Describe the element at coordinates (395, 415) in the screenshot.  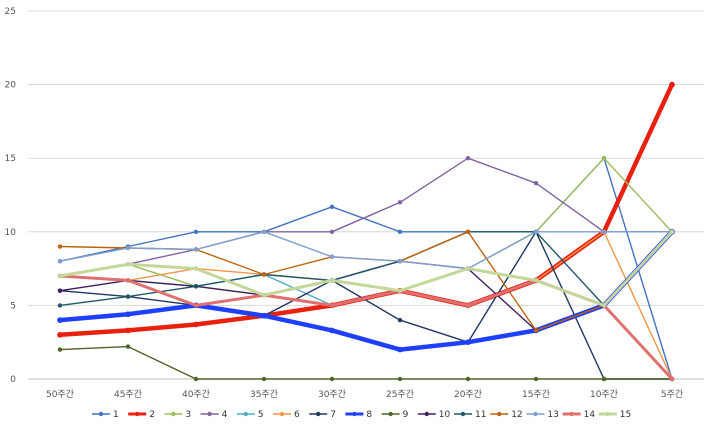
I see `legend-item-9: 9` at that location.